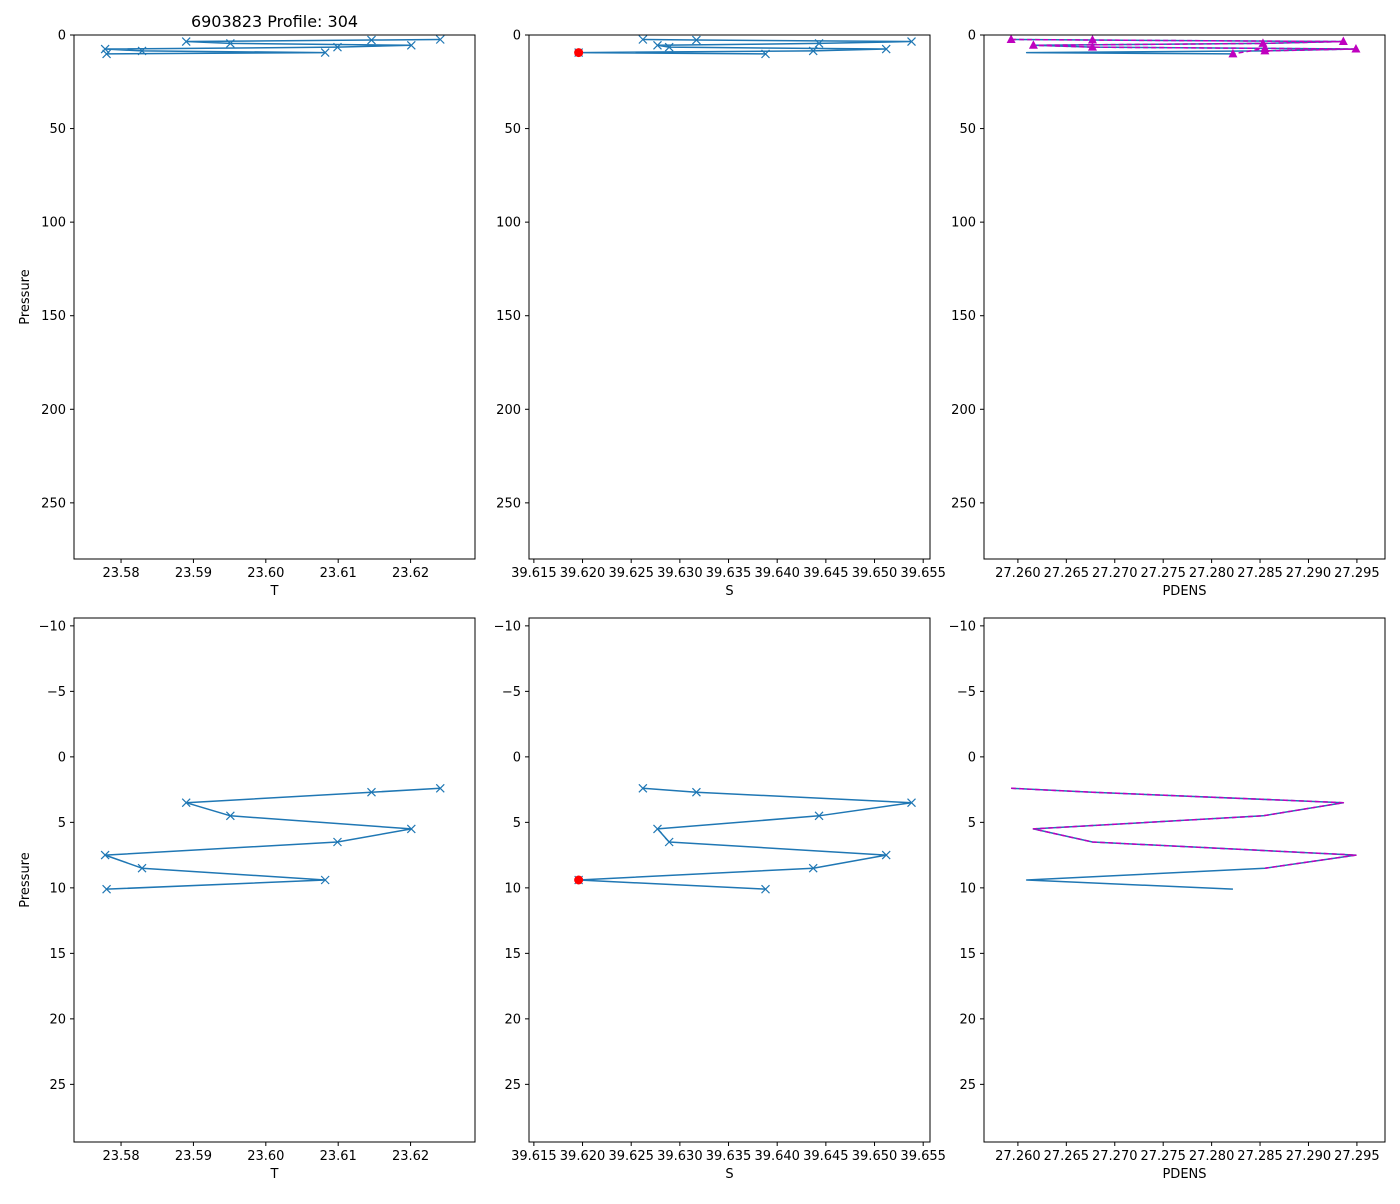 This screenshot has width=1400, height=1204. What do you see at coordinates (1067, 573) in the screenshot?
I see `x-tick-label: 27.265` at bounding box center [1067, 573].